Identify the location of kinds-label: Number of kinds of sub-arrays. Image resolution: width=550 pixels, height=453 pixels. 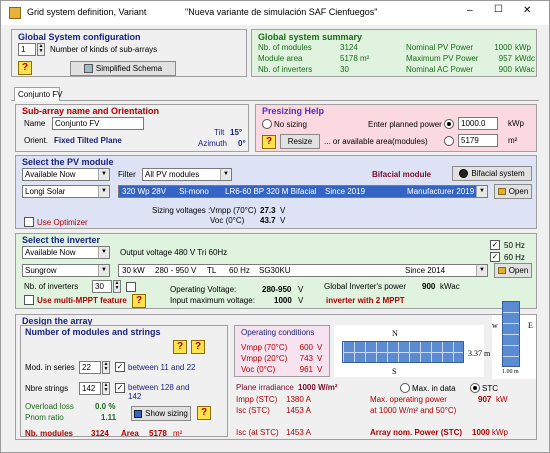
(104, 49).